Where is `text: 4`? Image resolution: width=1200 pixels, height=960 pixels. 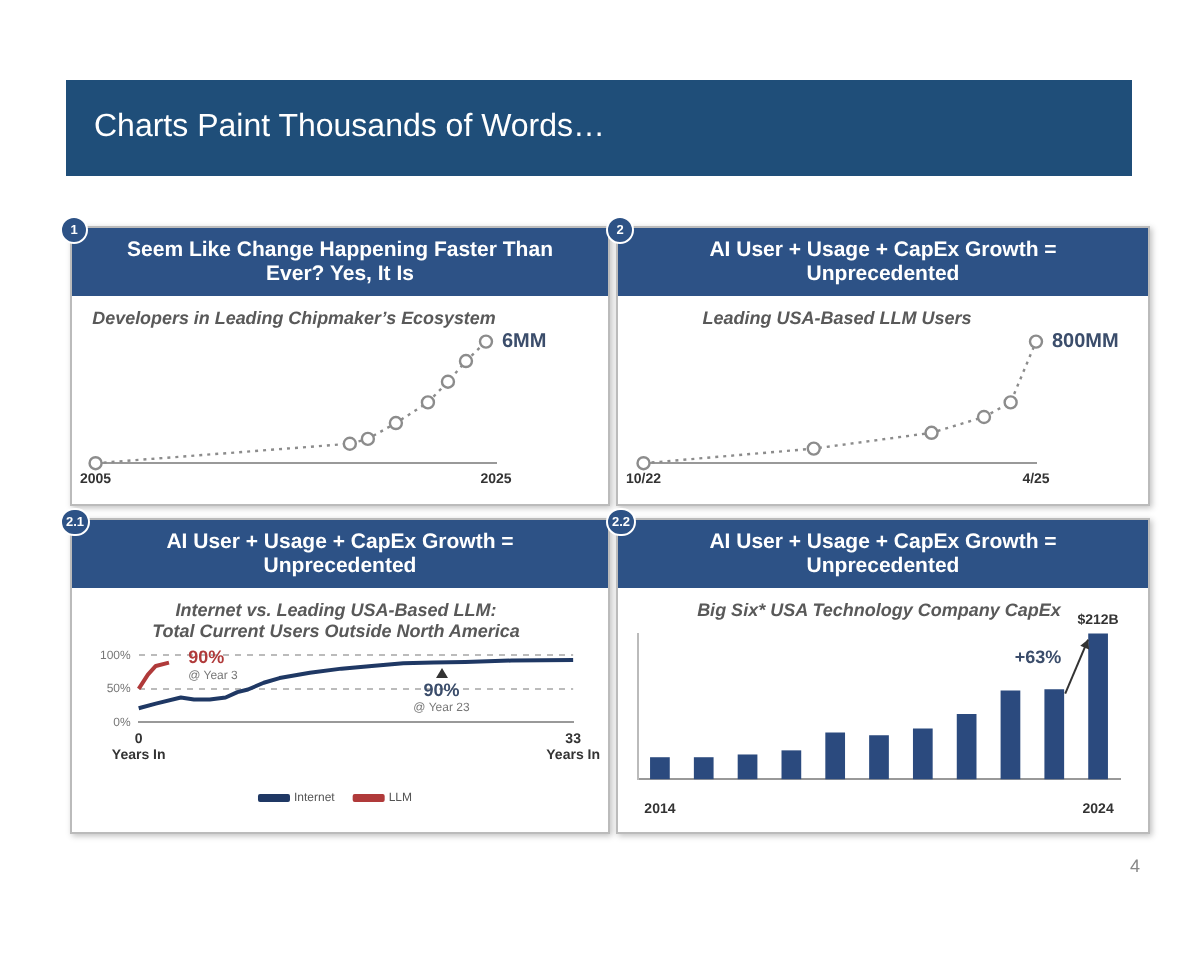 text: 4 is located at coordinates (1133, 866).